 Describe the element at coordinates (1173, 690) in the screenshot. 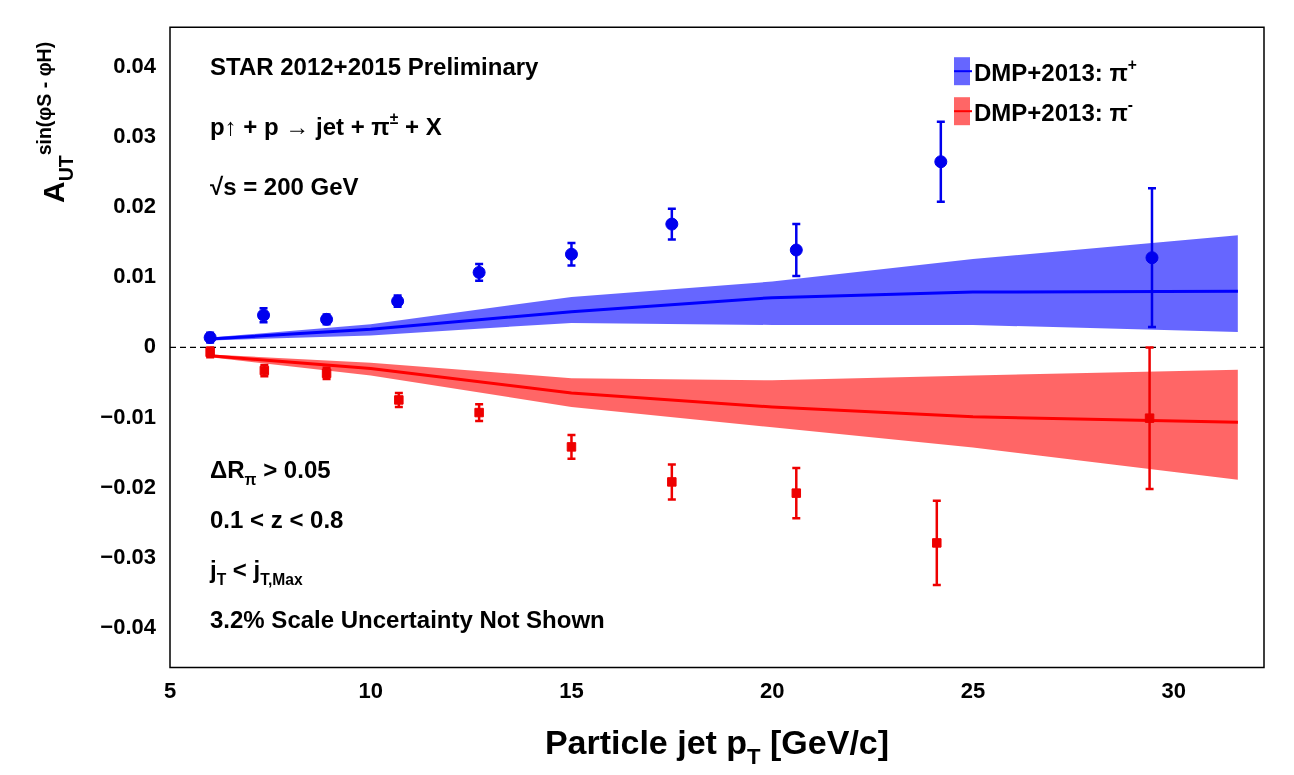

I see `x-tick-label: 30` at that location.